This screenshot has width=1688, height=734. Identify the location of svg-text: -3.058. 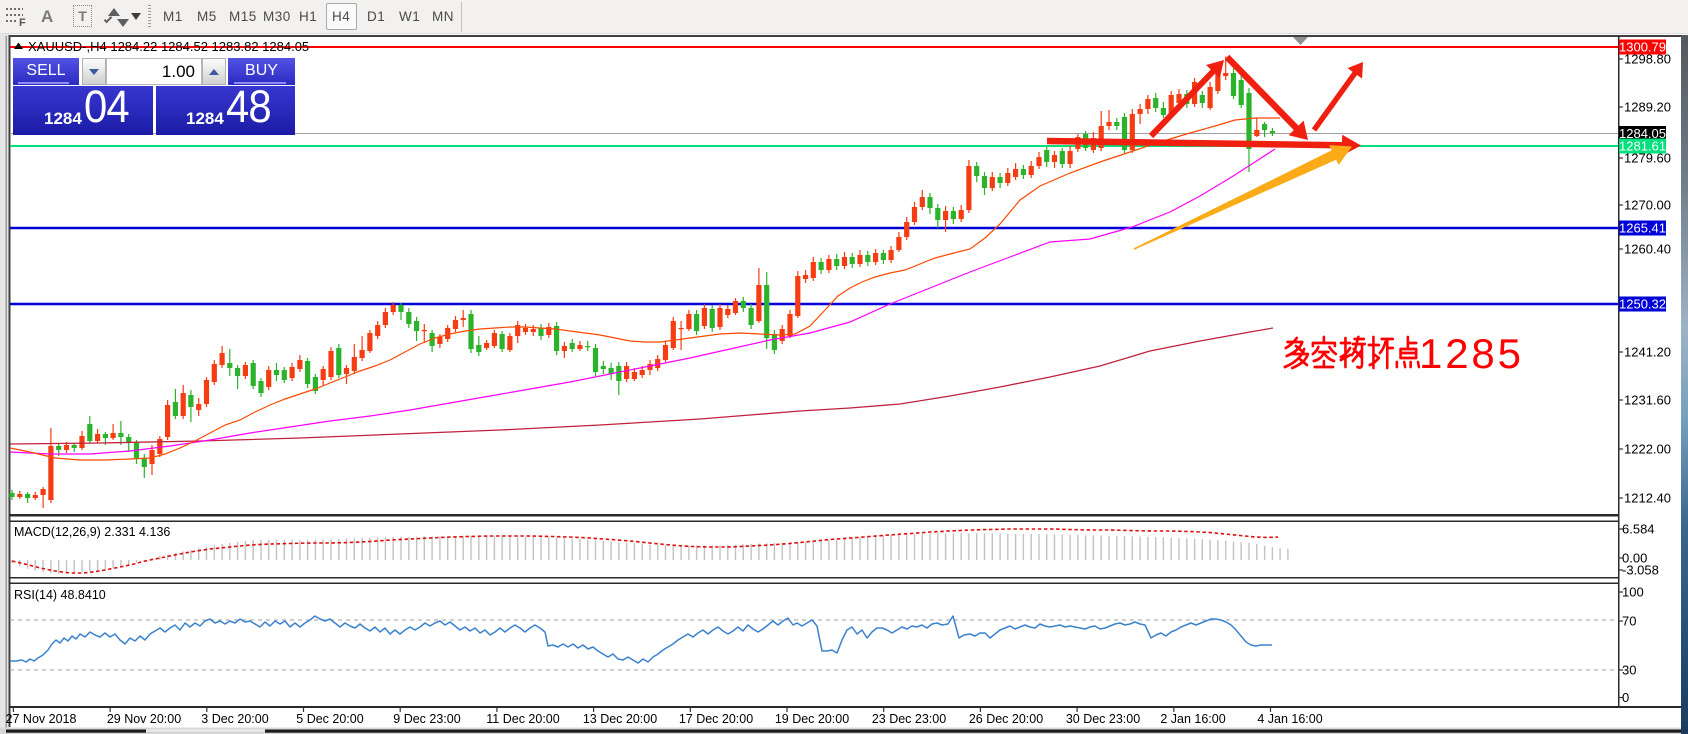
(1640, 570).